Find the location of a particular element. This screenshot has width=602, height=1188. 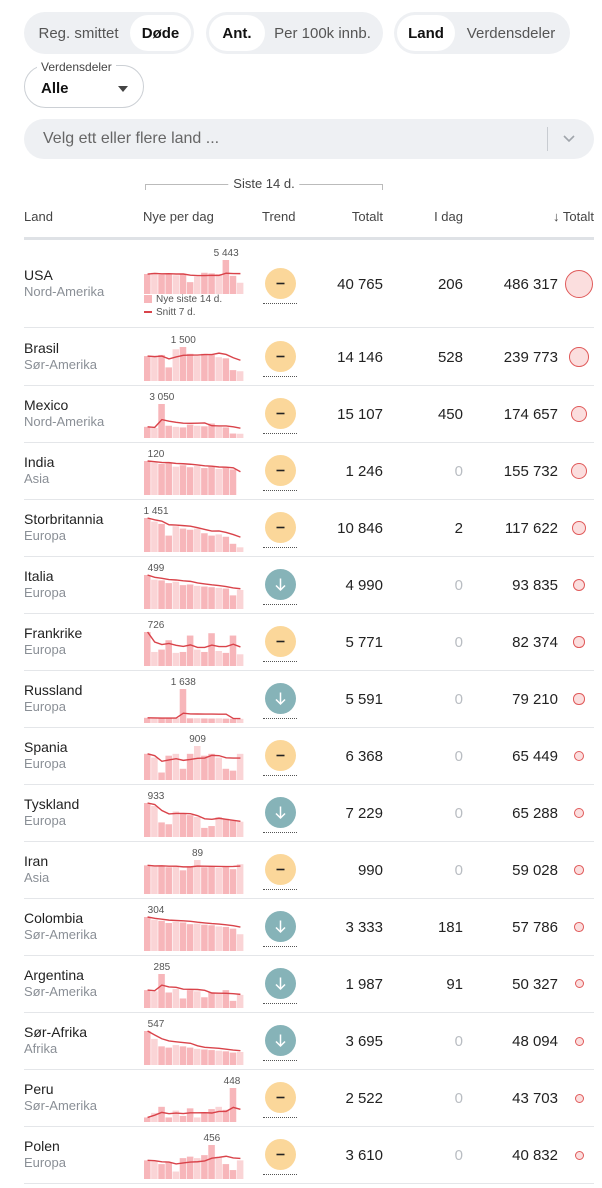

total-deaths-14d: 5 591 is located at coordinates (364, 699).